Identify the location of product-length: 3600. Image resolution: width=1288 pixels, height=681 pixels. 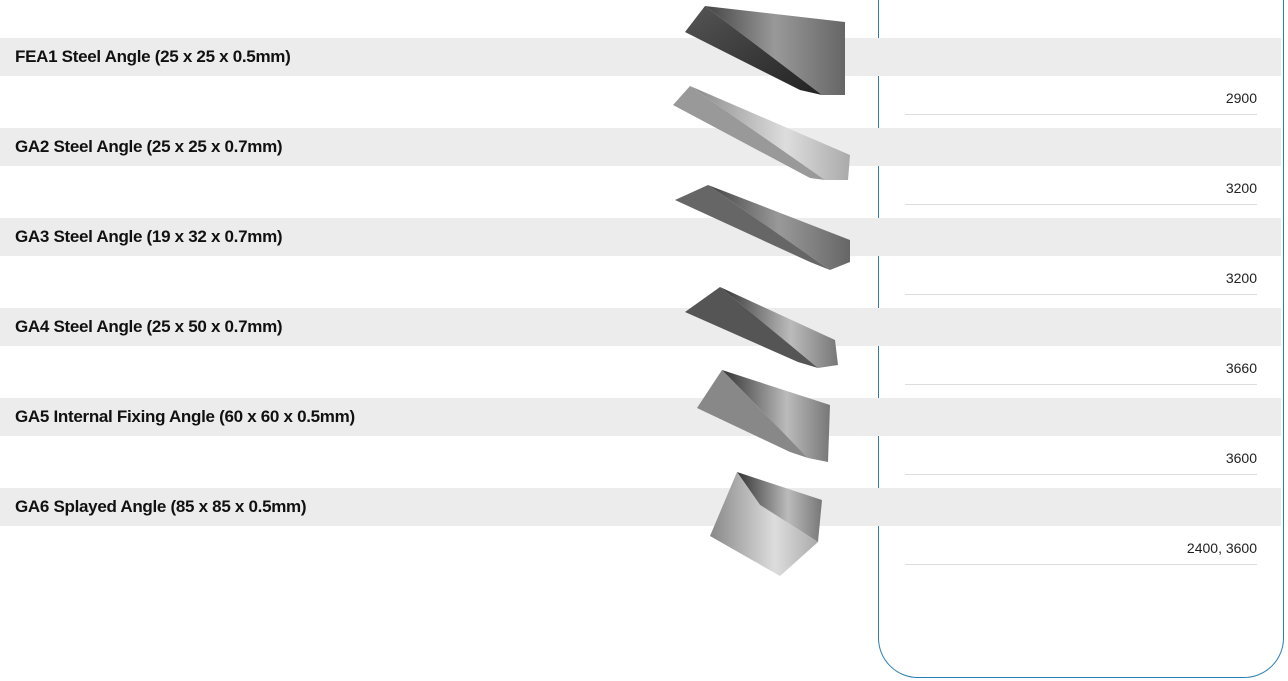
(1081, 461).